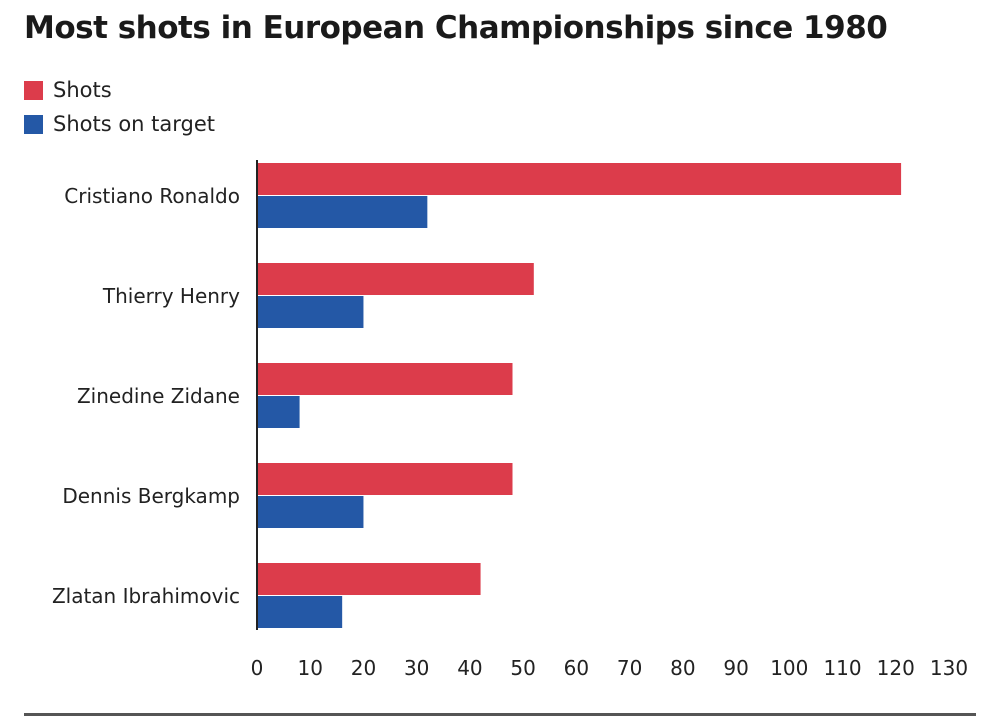  Describe the element at coordinates (682, 668) in the screenshot. I see `x-tick-label: 80` at that location.